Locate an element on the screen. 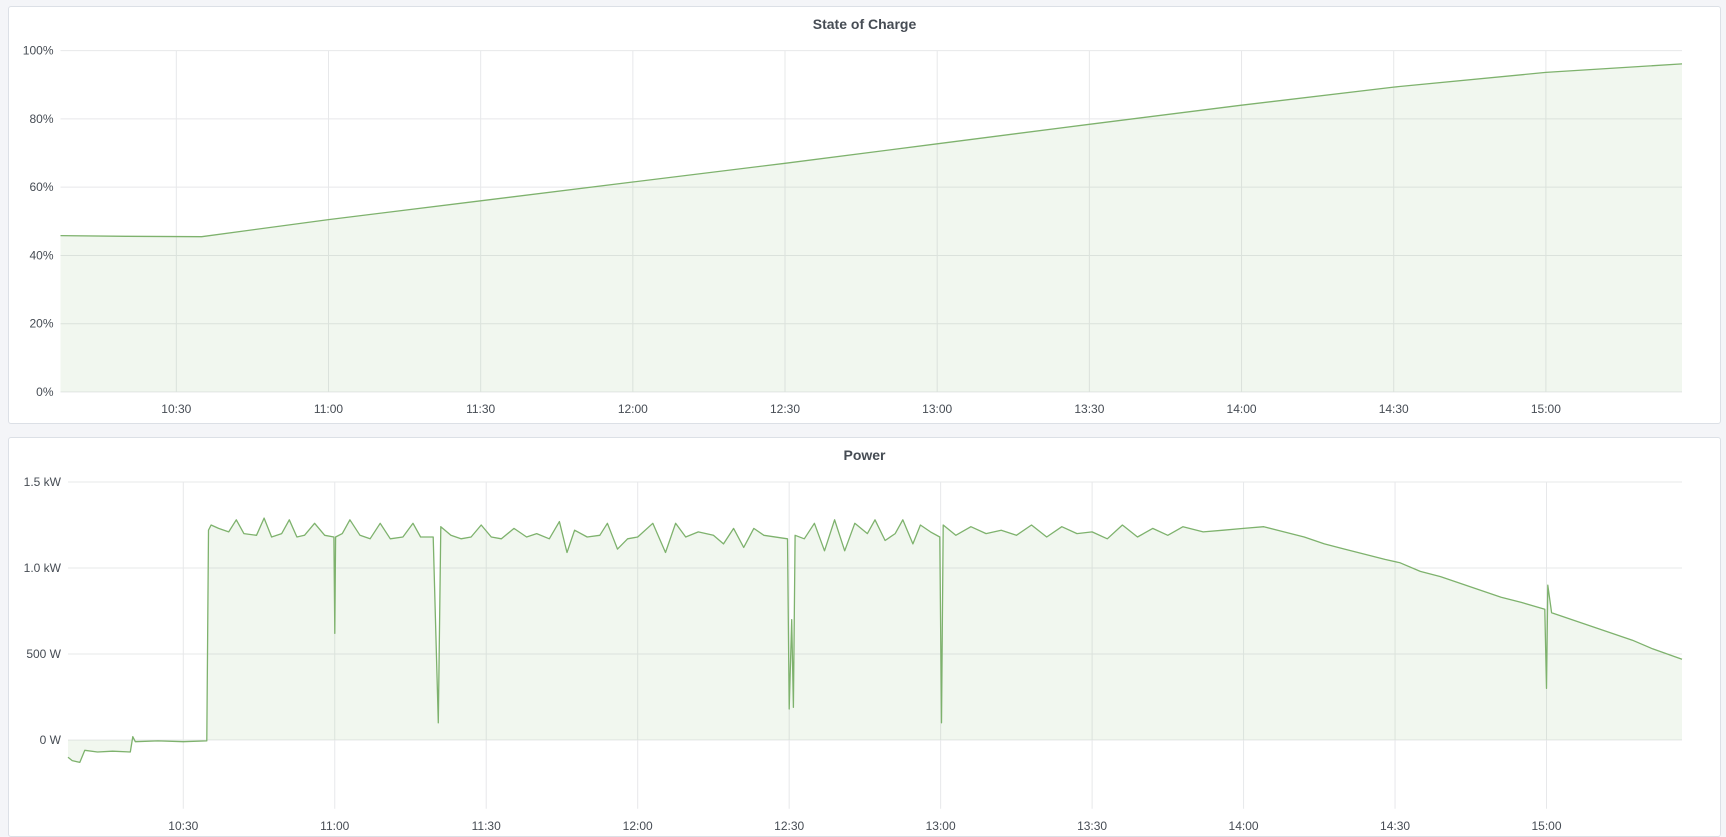  power-x-tick-label: 14:30 is located at coordinates (1395, 826).